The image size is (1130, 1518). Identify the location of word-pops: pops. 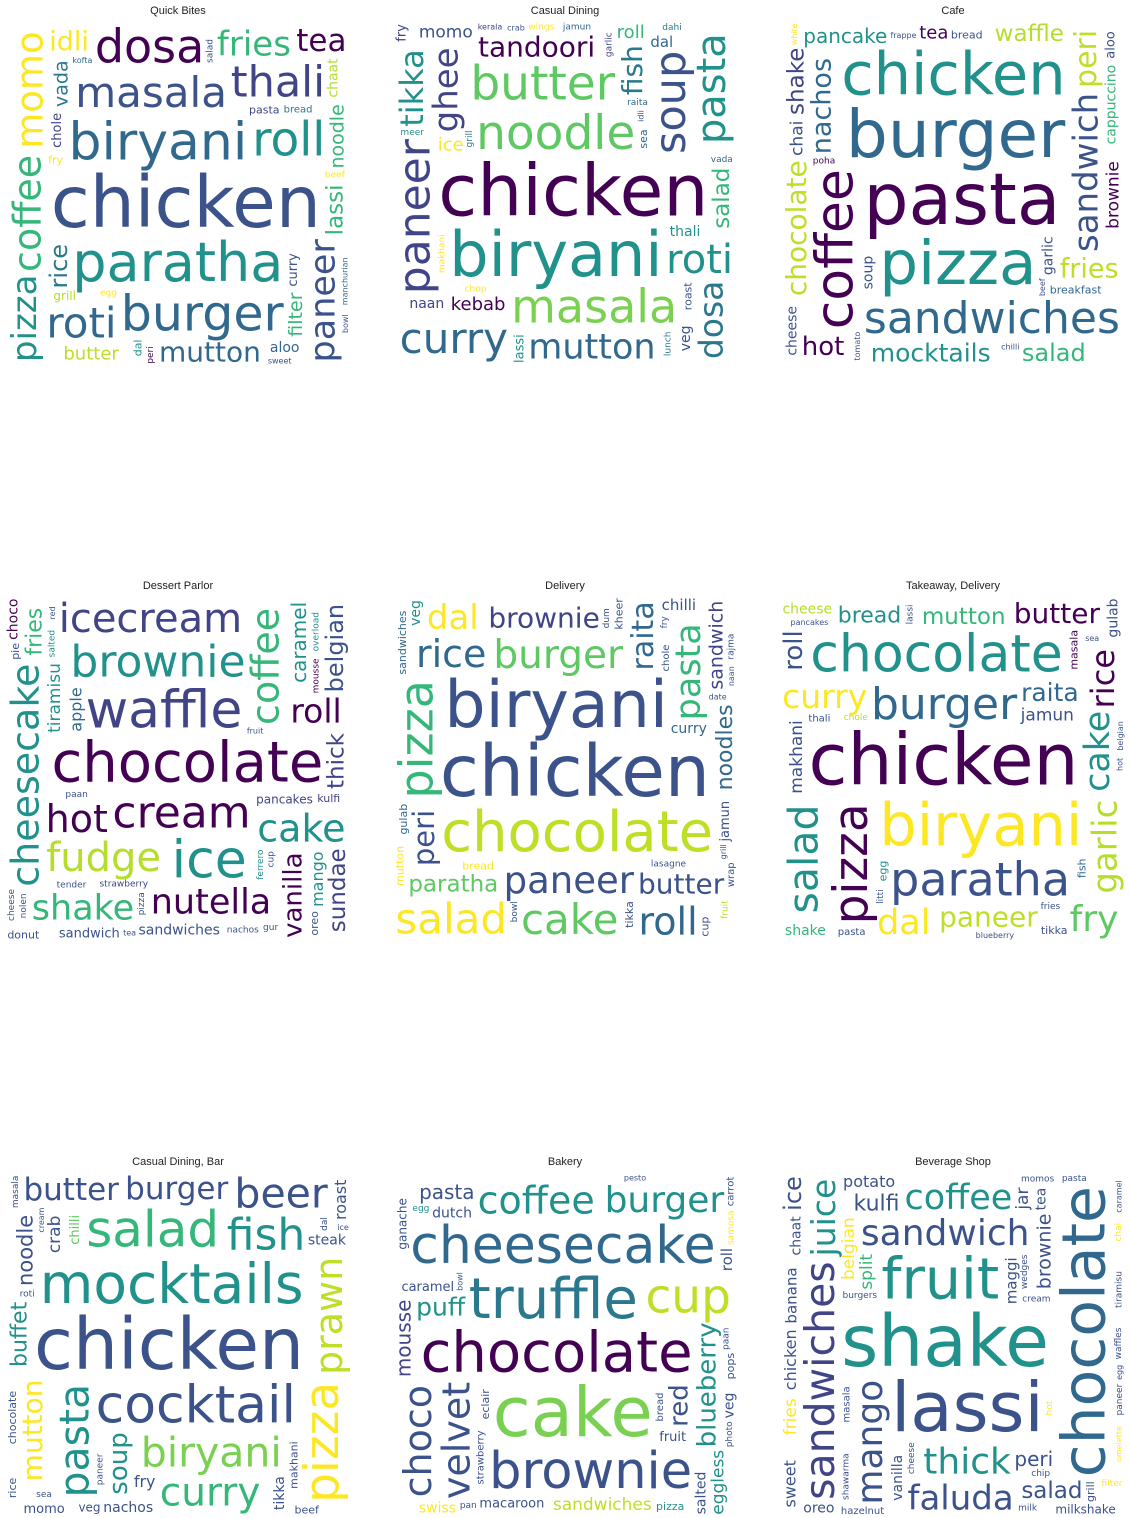
(730, 1366).